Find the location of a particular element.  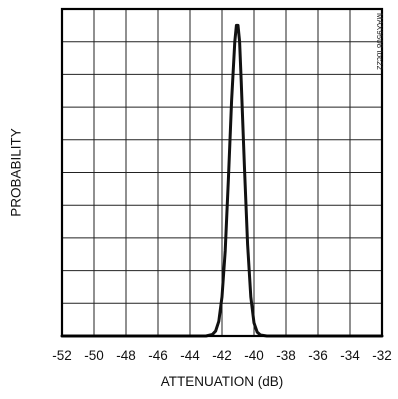

x-tick-label: -42 is located at coordinates (222, 355).